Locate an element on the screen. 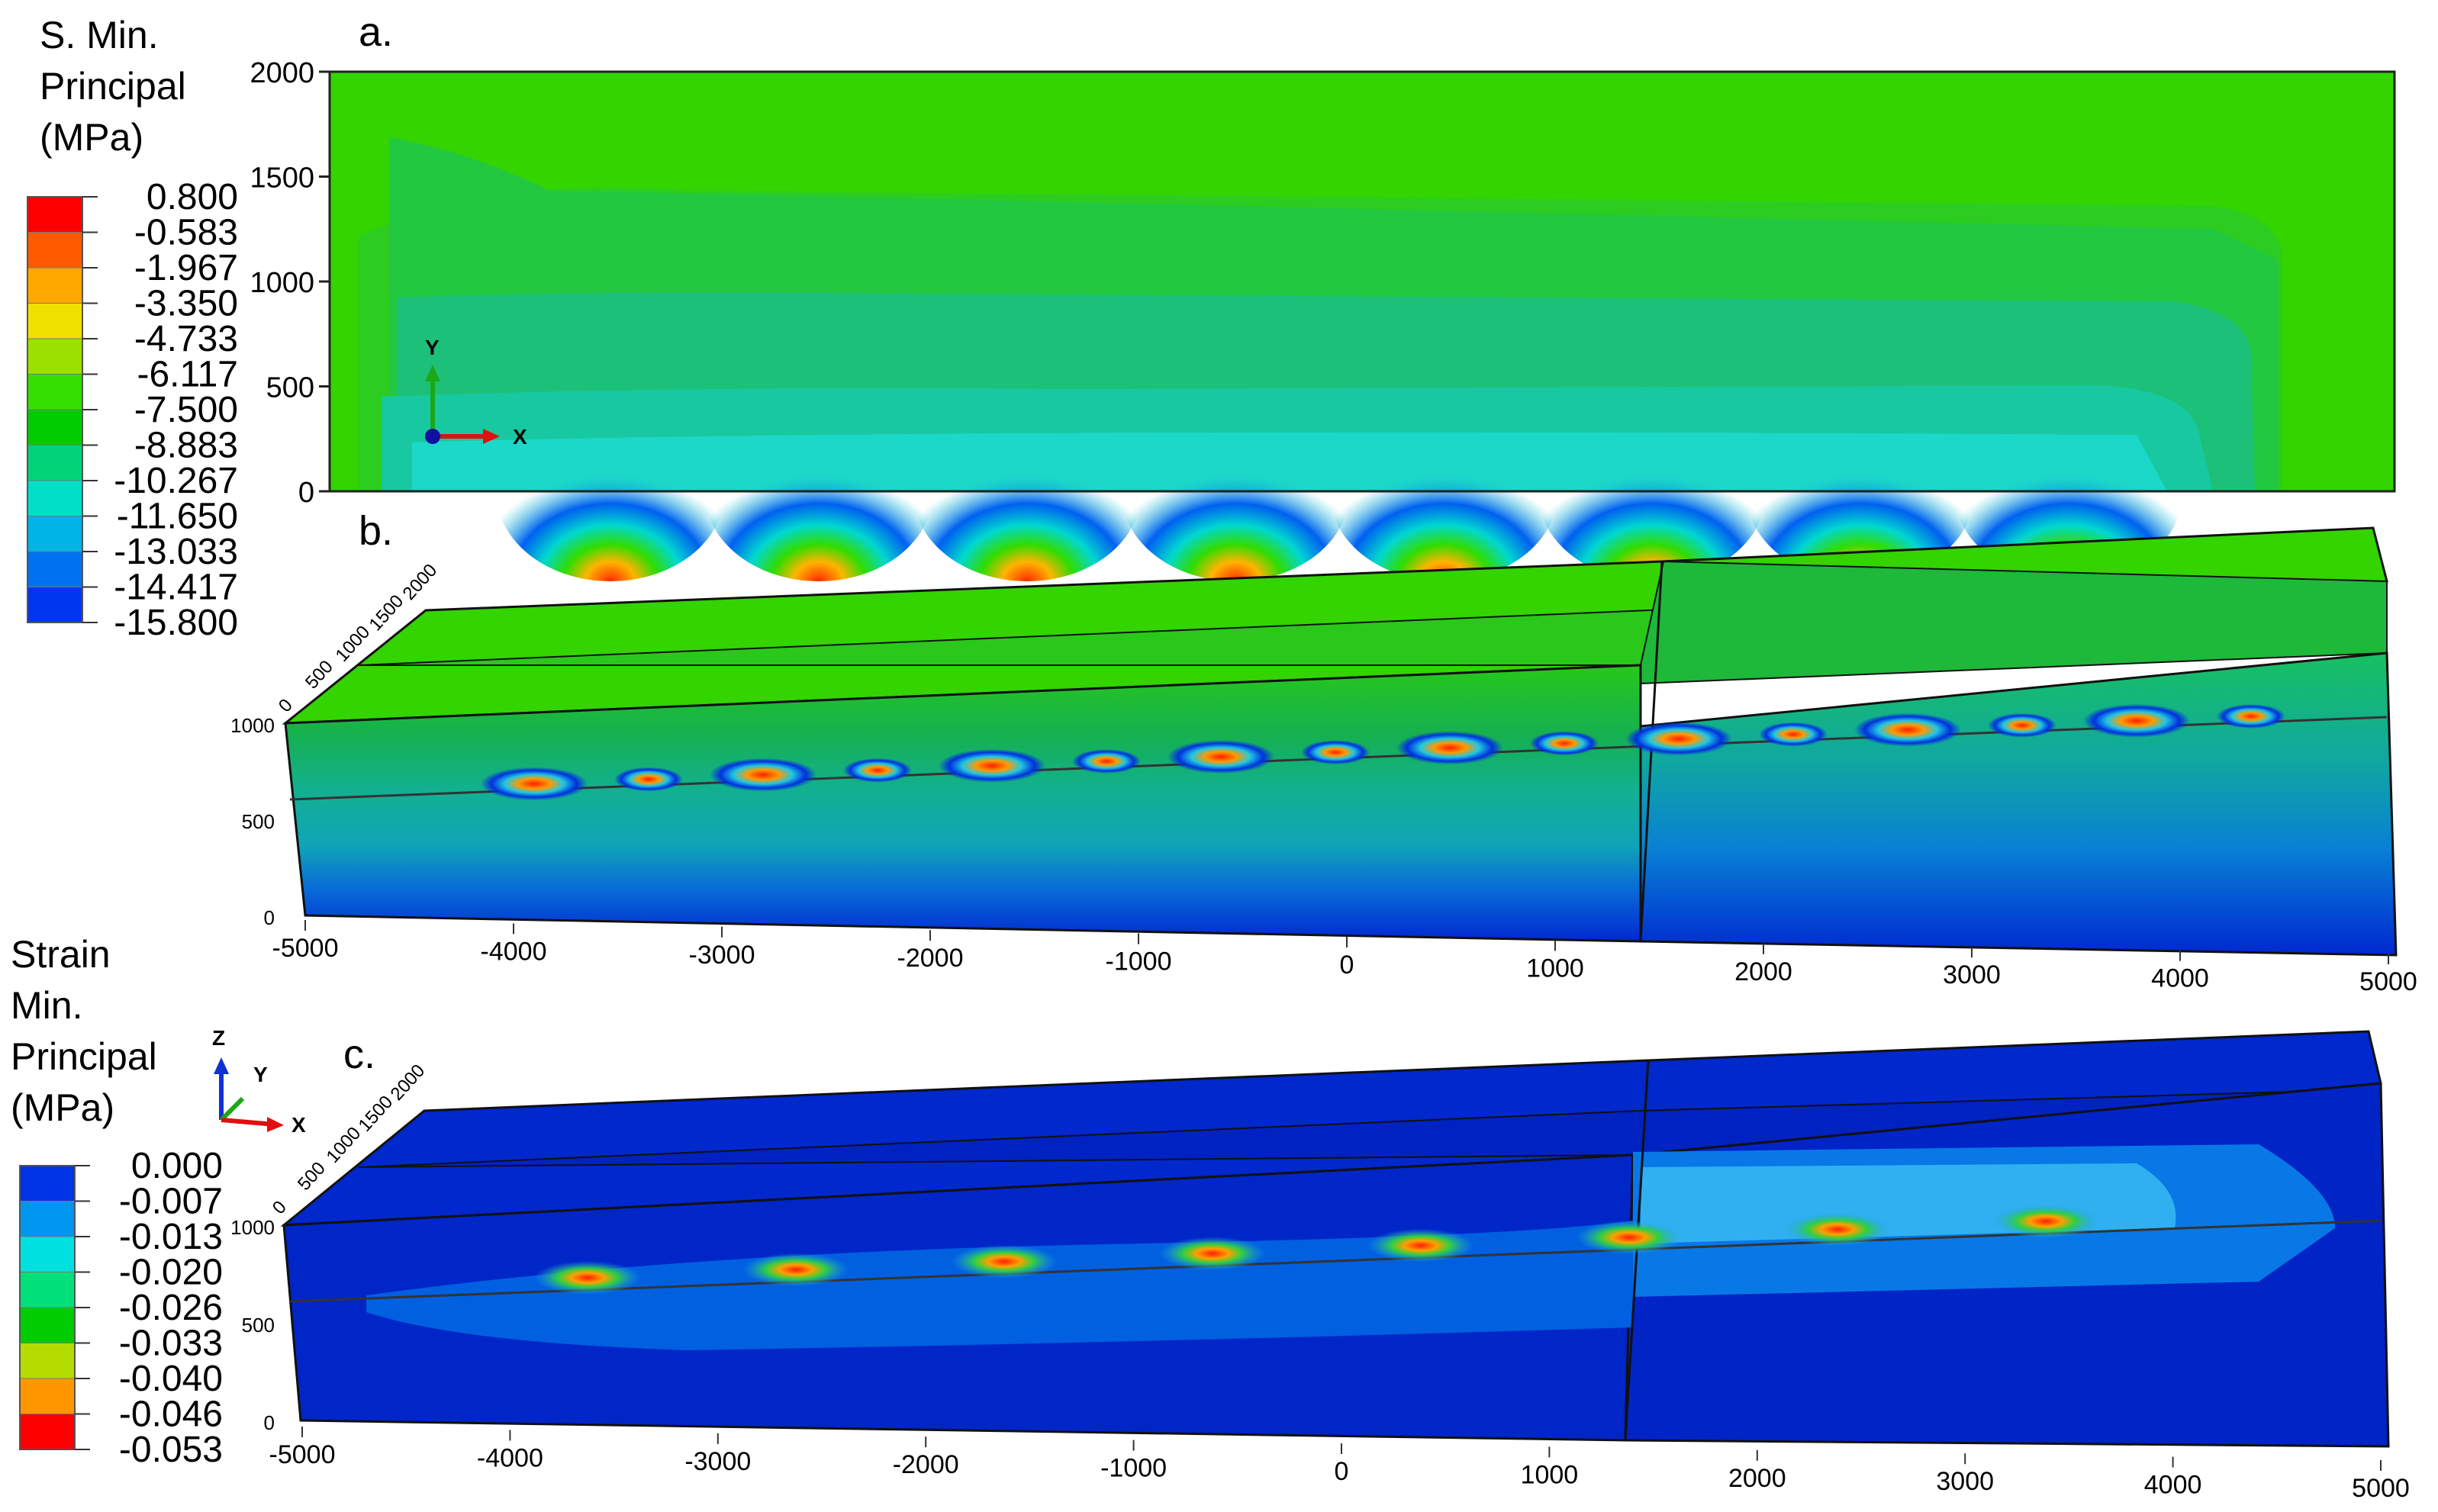  panel-c-highlights is located at coordinates (1316, 1249).